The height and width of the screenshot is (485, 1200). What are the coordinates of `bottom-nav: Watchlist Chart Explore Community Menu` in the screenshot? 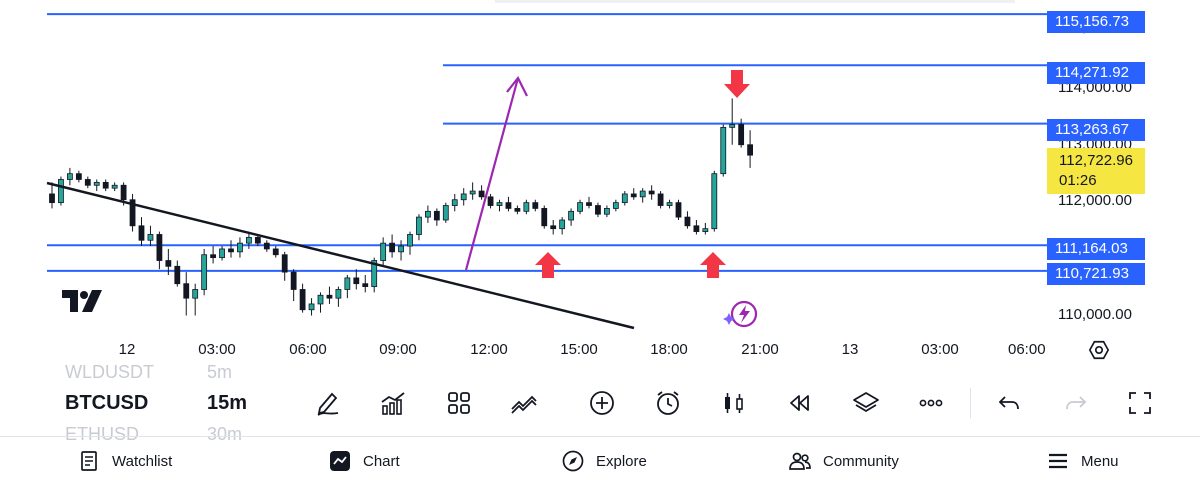 It's located at (600, 460).